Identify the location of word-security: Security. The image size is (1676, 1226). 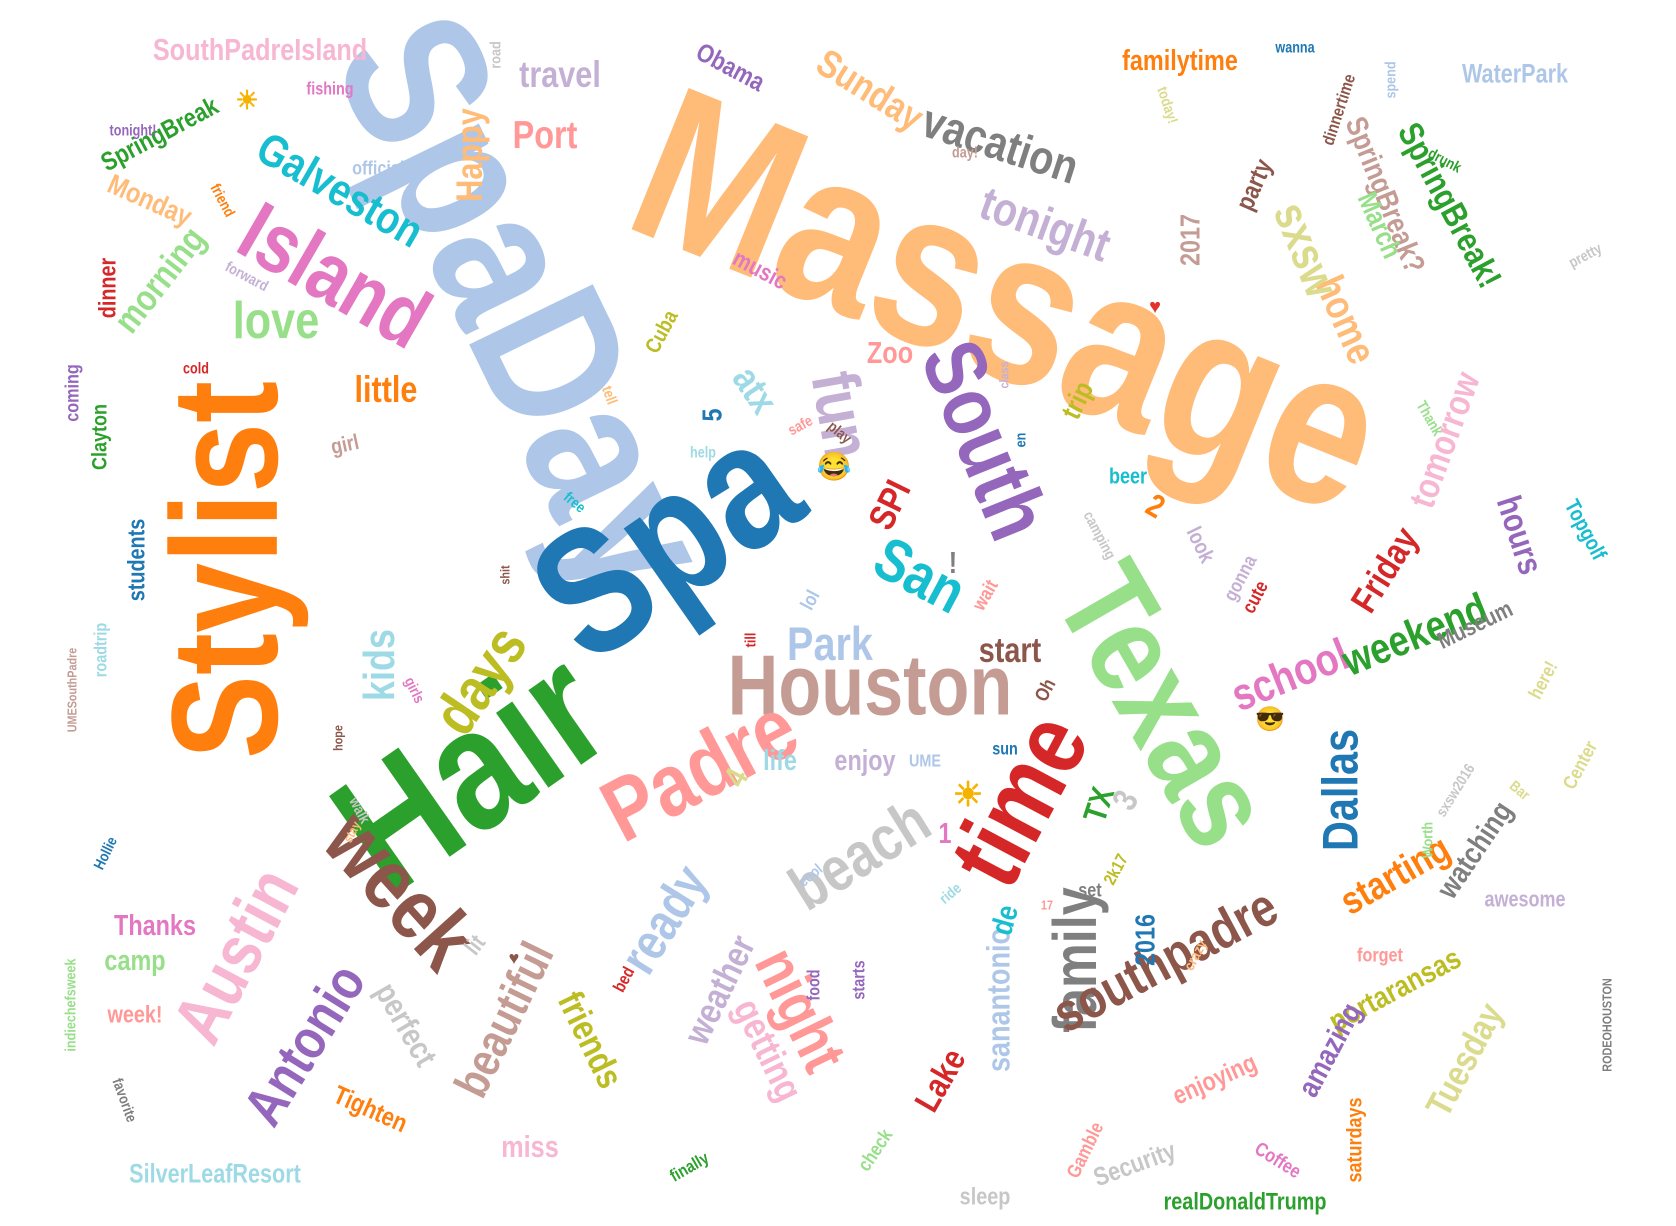
(1134, 1164).